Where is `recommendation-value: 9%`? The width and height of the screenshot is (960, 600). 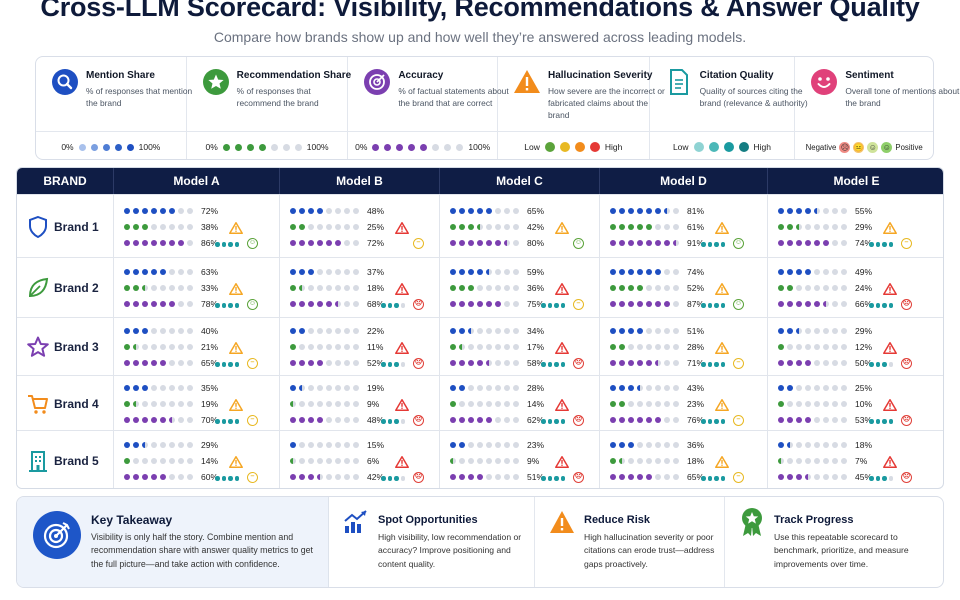 recommendation-value: 9% is located at coordinates (373, 404).